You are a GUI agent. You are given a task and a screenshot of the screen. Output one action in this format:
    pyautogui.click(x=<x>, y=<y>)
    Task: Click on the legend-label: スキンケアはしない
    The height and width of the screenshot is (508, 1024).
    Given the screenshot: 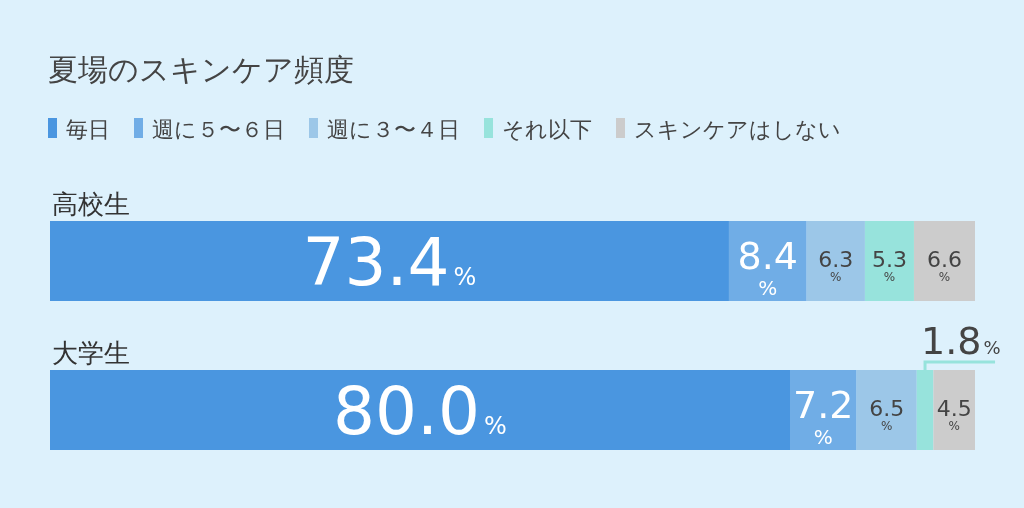 What is the action you would take?
    pyautogui.click(x=737, y=129)
    